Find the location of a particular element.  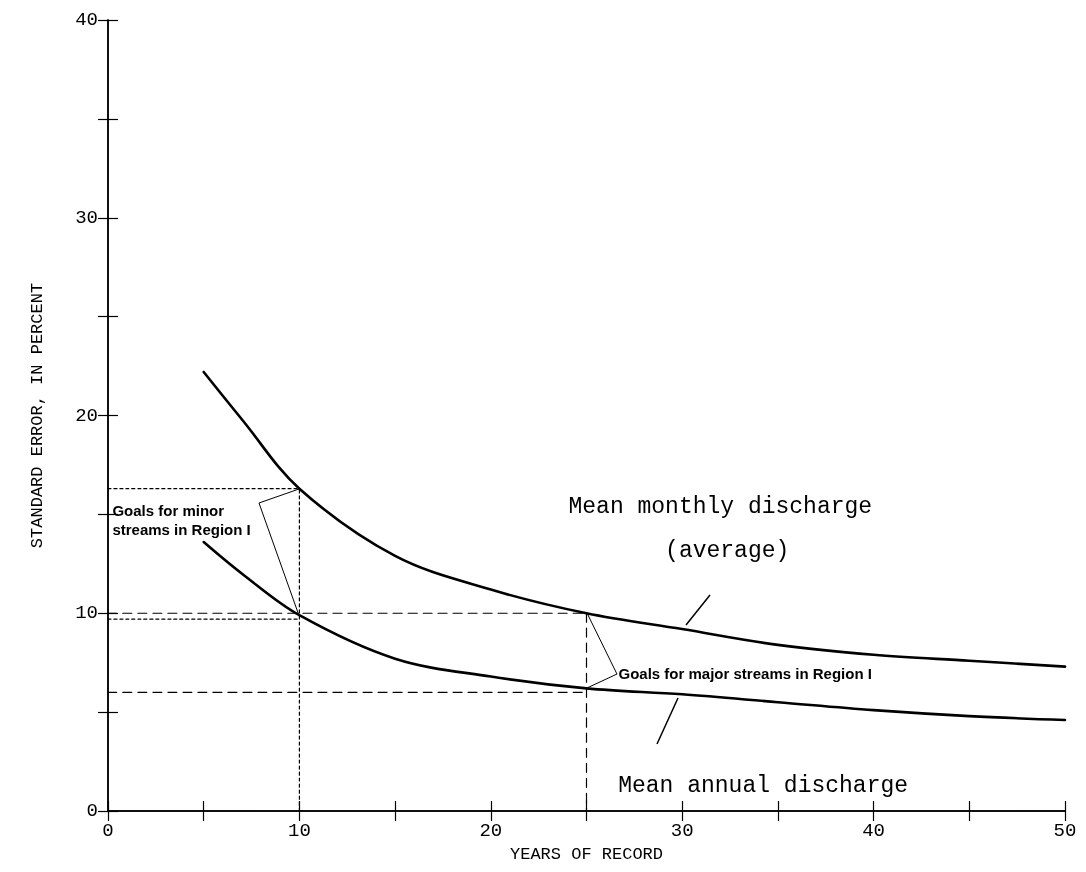

x-axis-title: YEARS OF RECORD is located at coordinates (586, 854).